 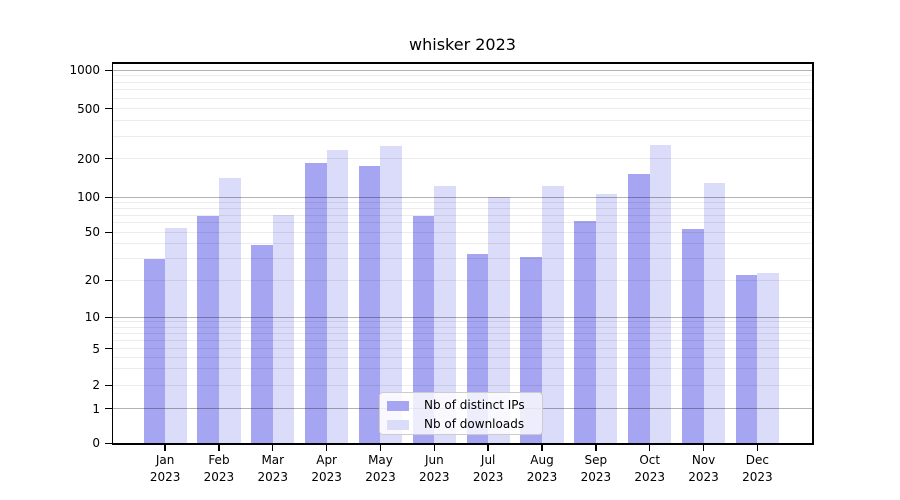 I want to click on y-tick-label: 0, so click(x=96, y=443).